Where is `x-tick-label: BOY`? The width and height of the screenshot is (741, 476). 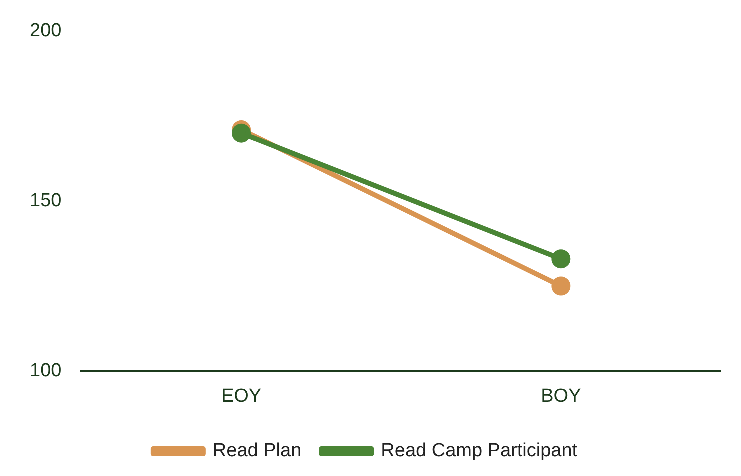
x-tick-label: BOY is located at coordinates (561, 396).